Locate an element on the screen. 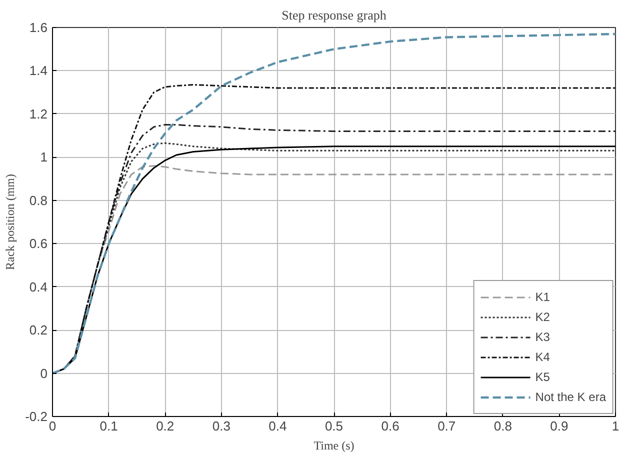 The height and width of the screenshot is (462, 627). x-tick-label: 0.2 is located at coordinates (165, 426).